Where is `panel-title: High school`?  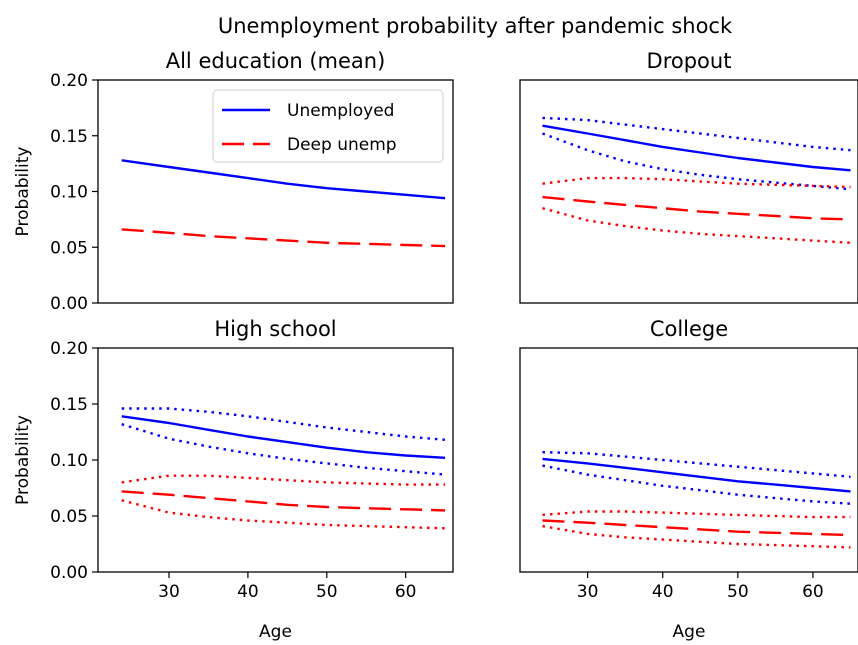
panel-title: High school is located at coordinates (275, 329).